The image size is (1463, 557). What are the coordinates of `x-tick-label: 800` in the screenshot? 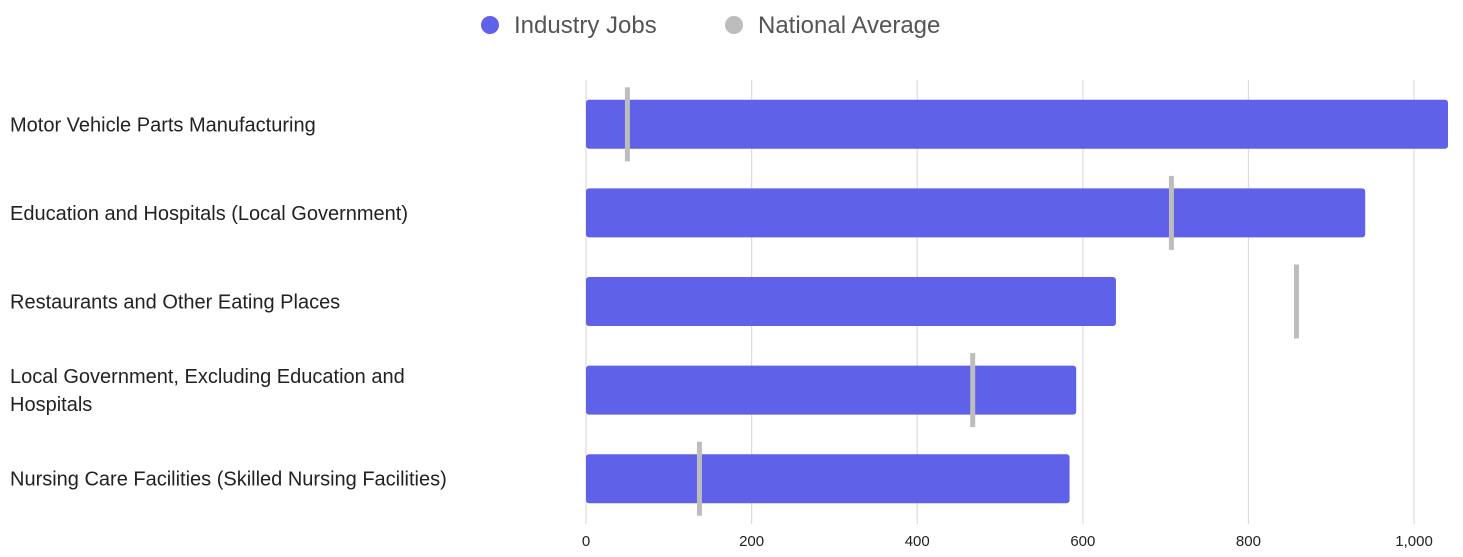 It's located at (1248, 541).